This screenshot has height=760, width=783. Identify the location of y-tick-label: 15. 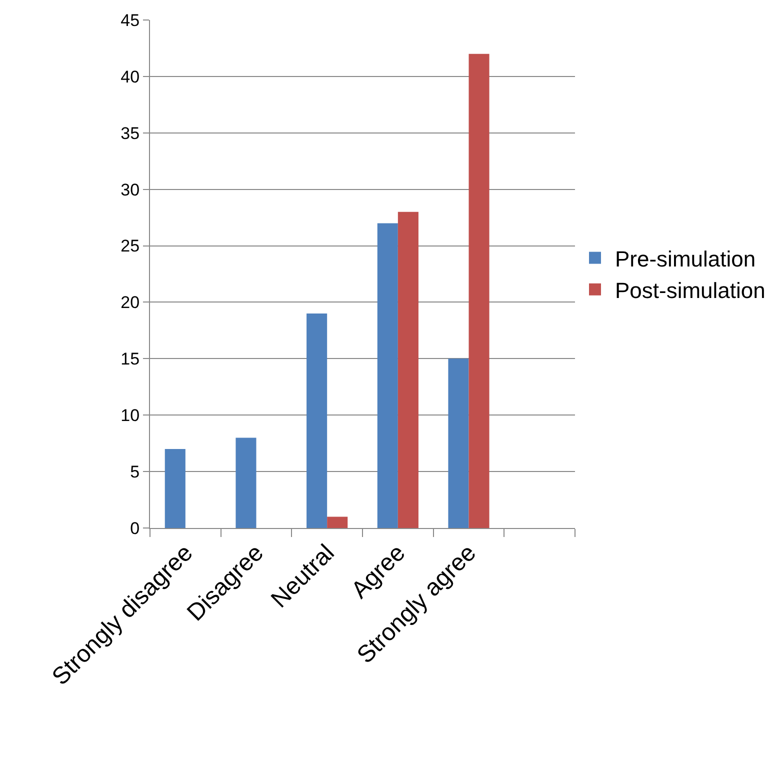
(130, 359).